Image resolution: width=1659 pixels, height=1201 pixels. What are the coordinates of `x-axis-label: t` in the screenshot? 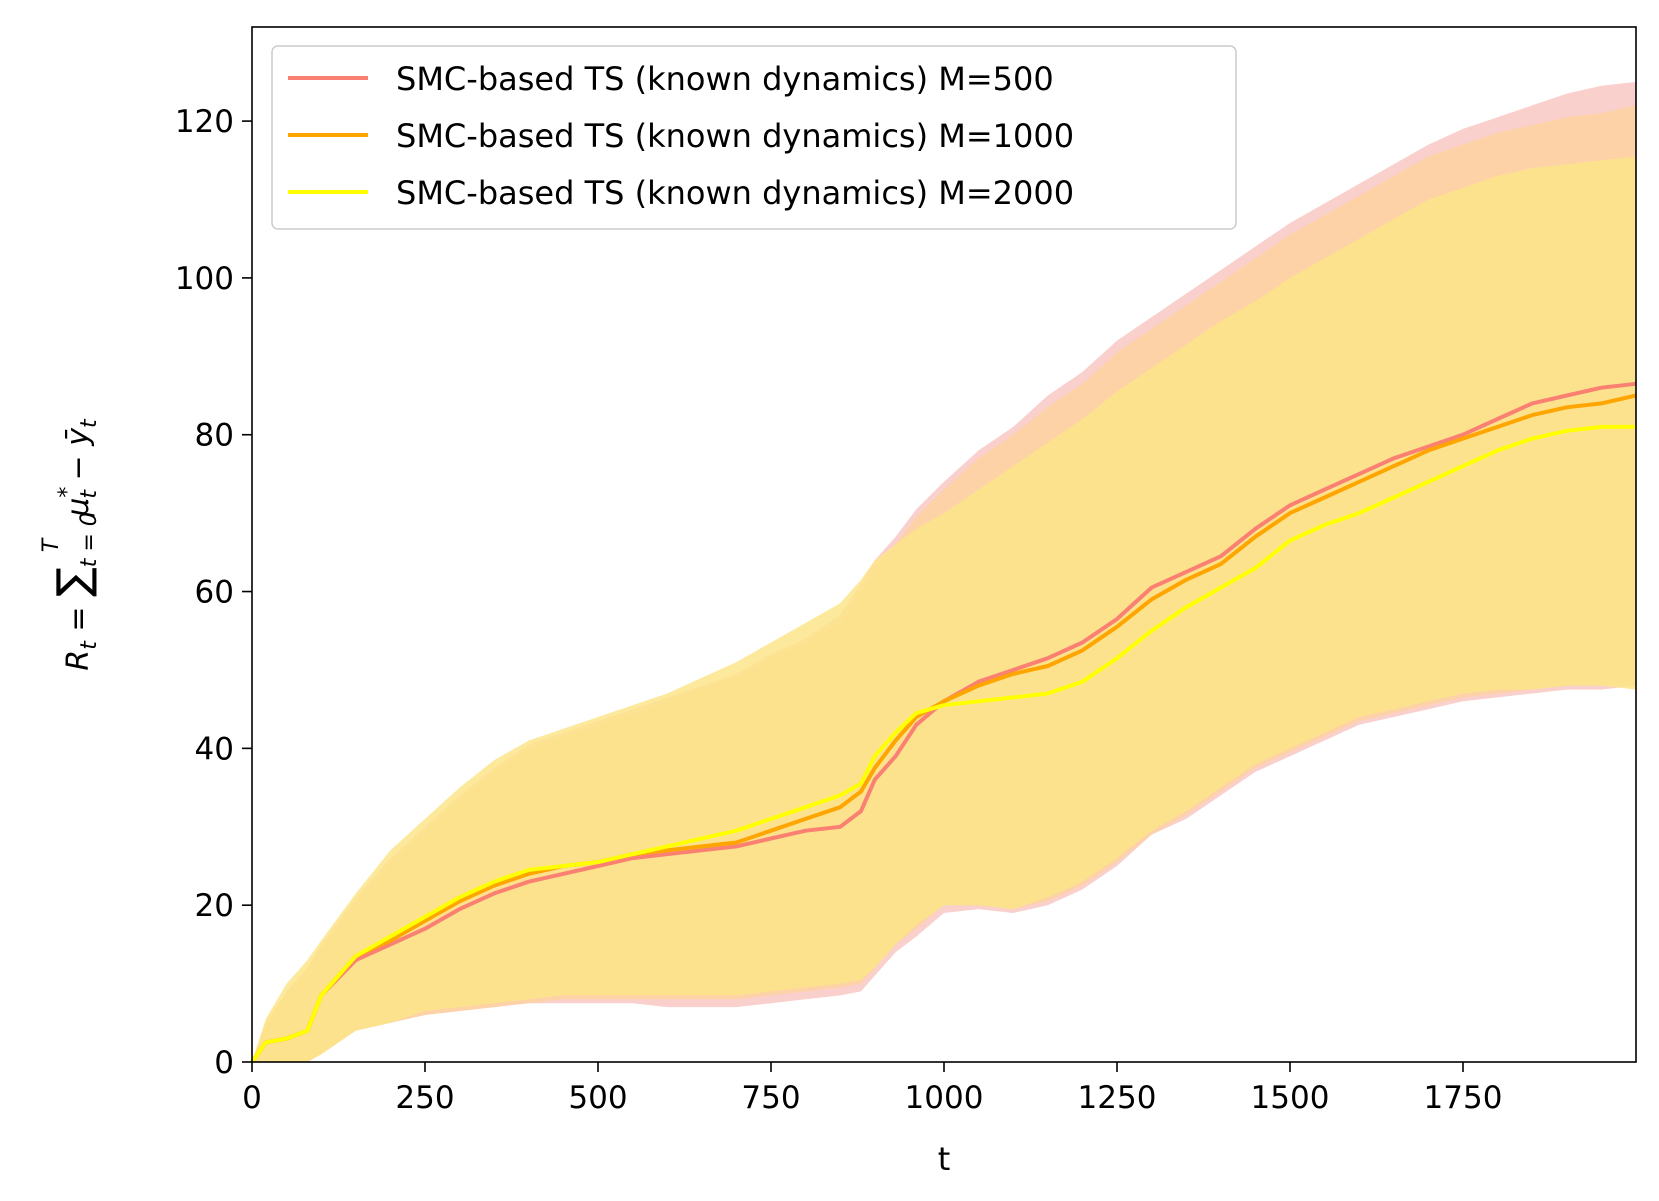 It's located at (944, 1159).